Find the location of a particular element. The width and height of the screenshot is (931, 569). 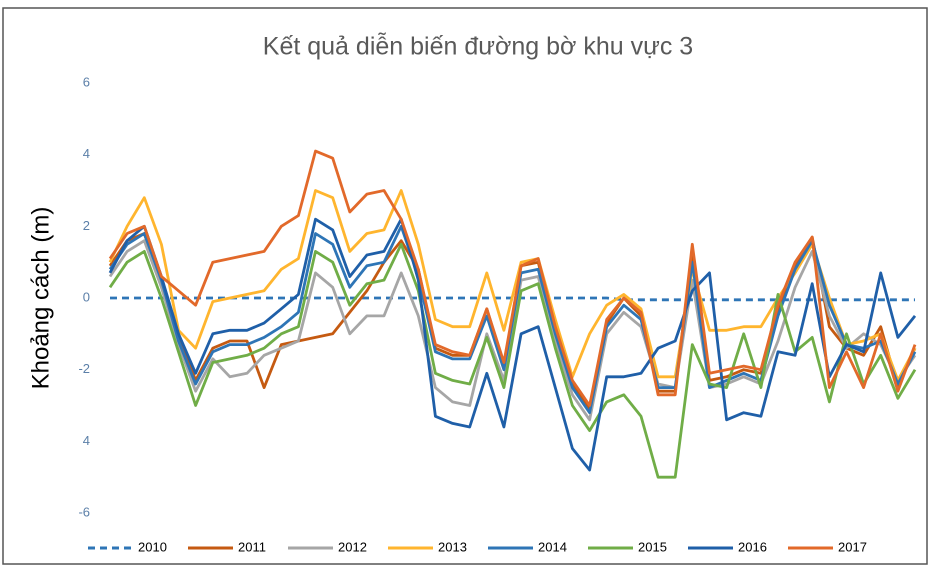

y-tick-label: -2 is located at coordinates (84, 368).